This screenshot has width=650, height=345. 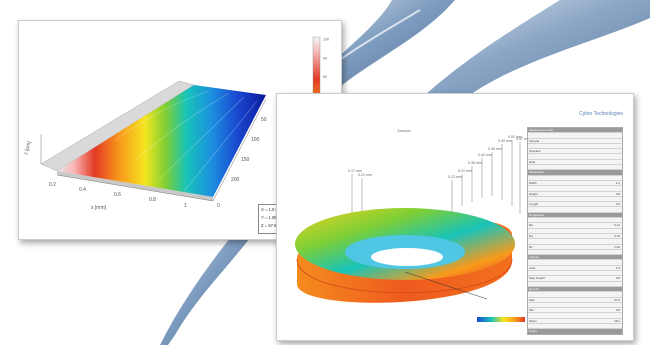 I want to click on panel-row-value: 3.5, so click(x=617, y=204).